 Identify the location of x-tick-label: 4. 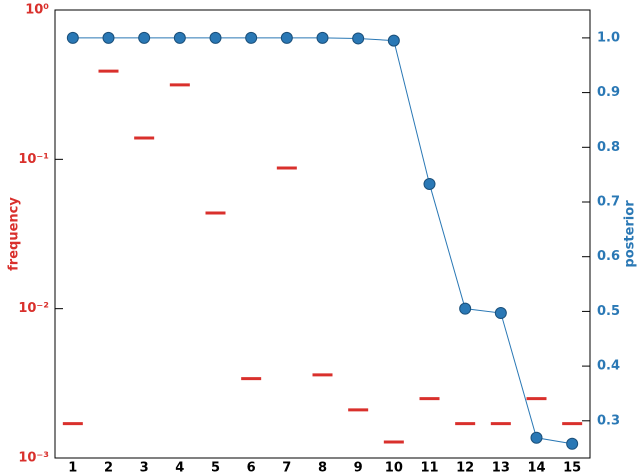
(179, 468).